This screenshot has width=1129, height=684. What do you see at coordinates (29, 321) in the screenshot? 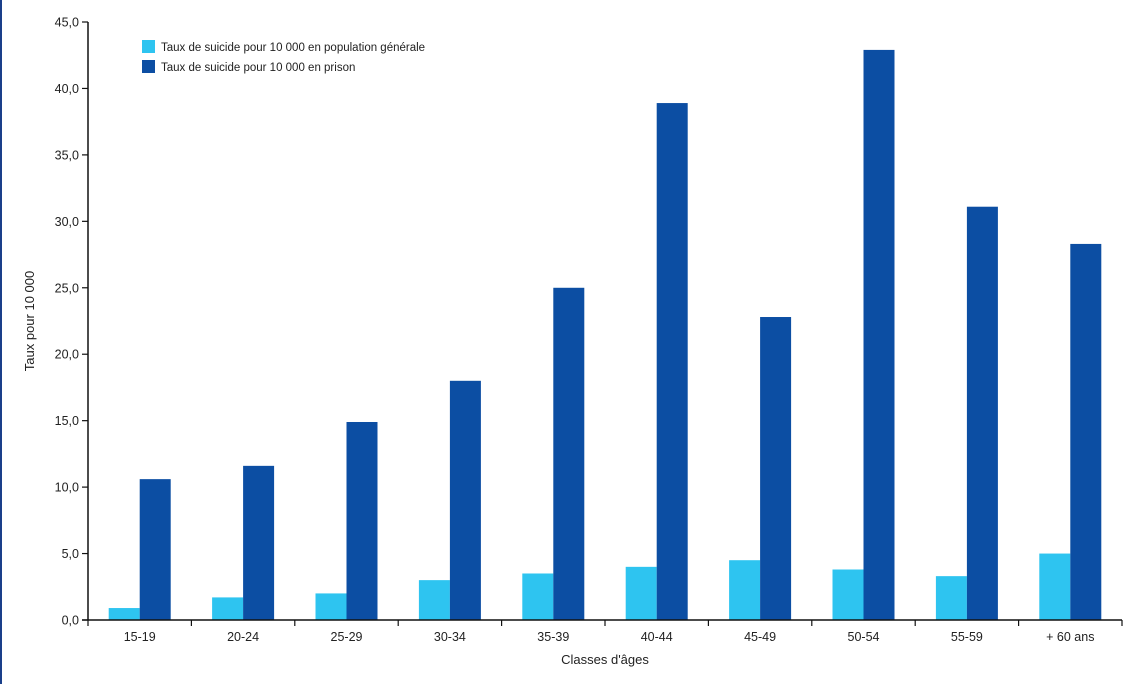
I see `y-axis-title: Taux pour 10 000` at bounding box center [29, 321].